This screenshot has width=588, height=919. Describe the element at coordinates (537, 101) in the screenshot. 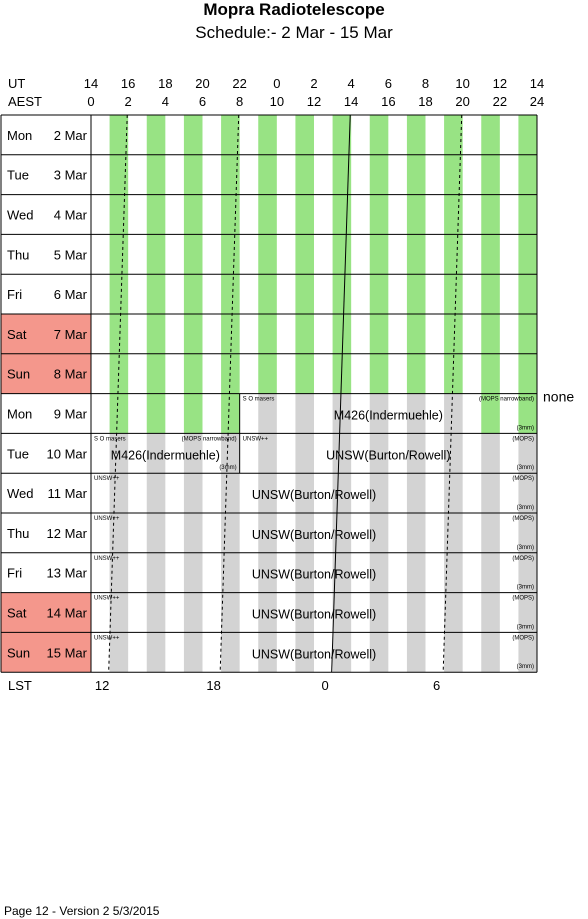

I see `aest-tick-label: 24` at that location.